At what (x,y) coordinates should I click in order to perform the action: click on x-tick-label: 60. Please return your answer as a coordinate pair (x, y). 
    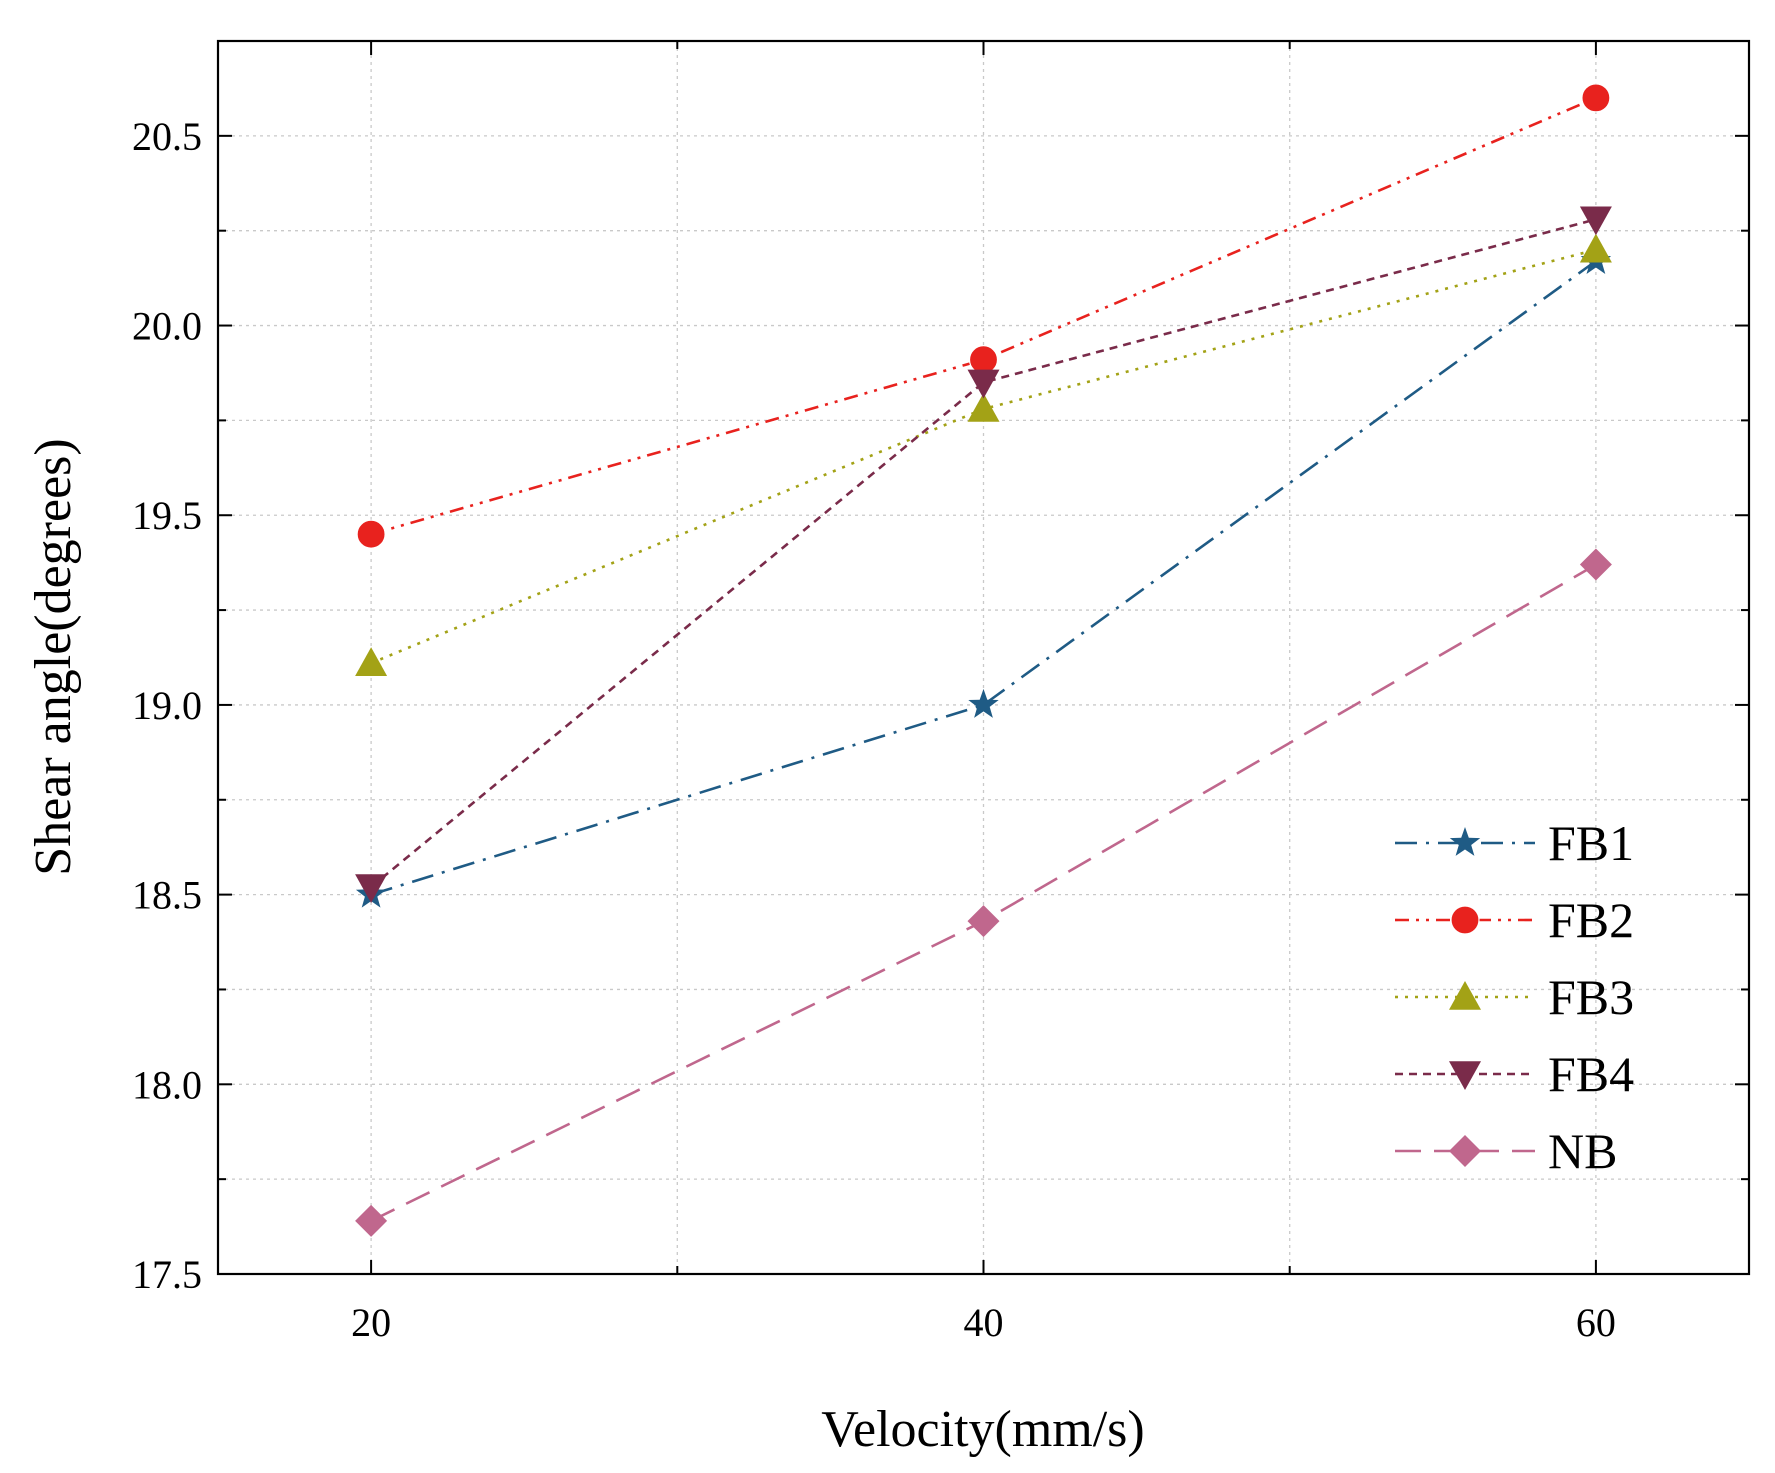
    Looking at the image, I should click on (1596, 1322).